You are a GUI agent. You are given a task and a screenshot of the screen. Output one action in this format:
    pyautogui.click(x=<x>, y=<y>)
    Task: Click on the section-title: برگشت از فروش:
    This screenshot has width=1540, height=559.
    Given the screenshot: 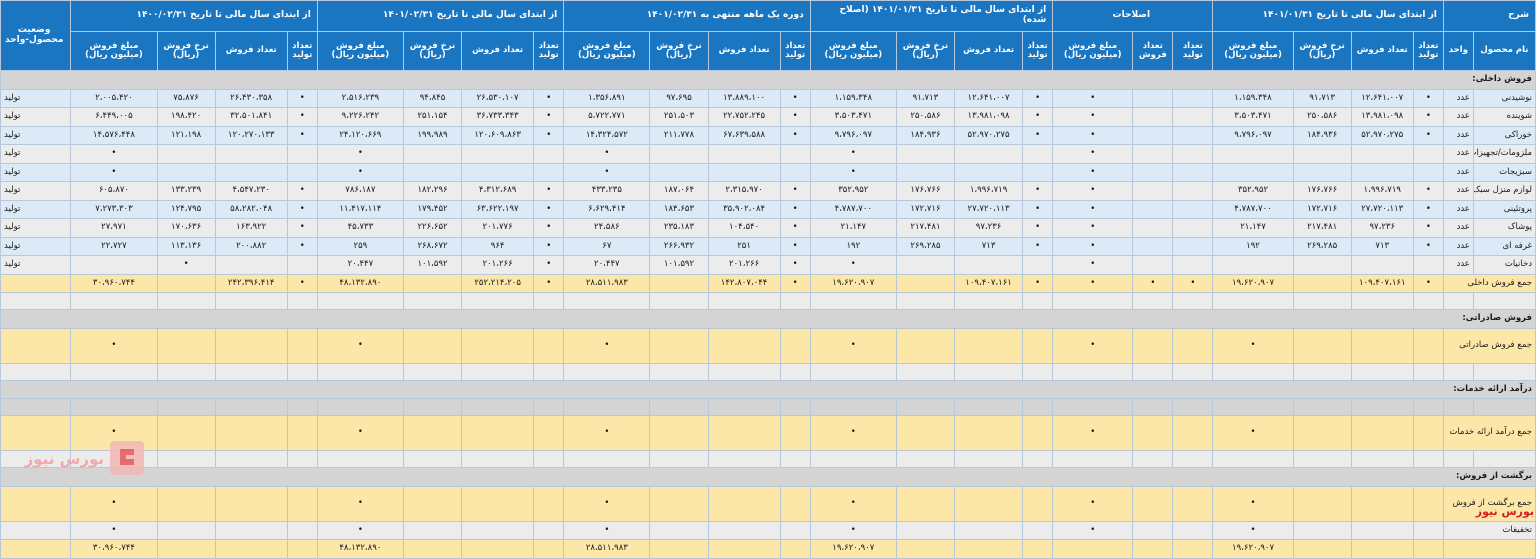 What is the action you would take?
    pyautogui.click(x=768, y=477)
    